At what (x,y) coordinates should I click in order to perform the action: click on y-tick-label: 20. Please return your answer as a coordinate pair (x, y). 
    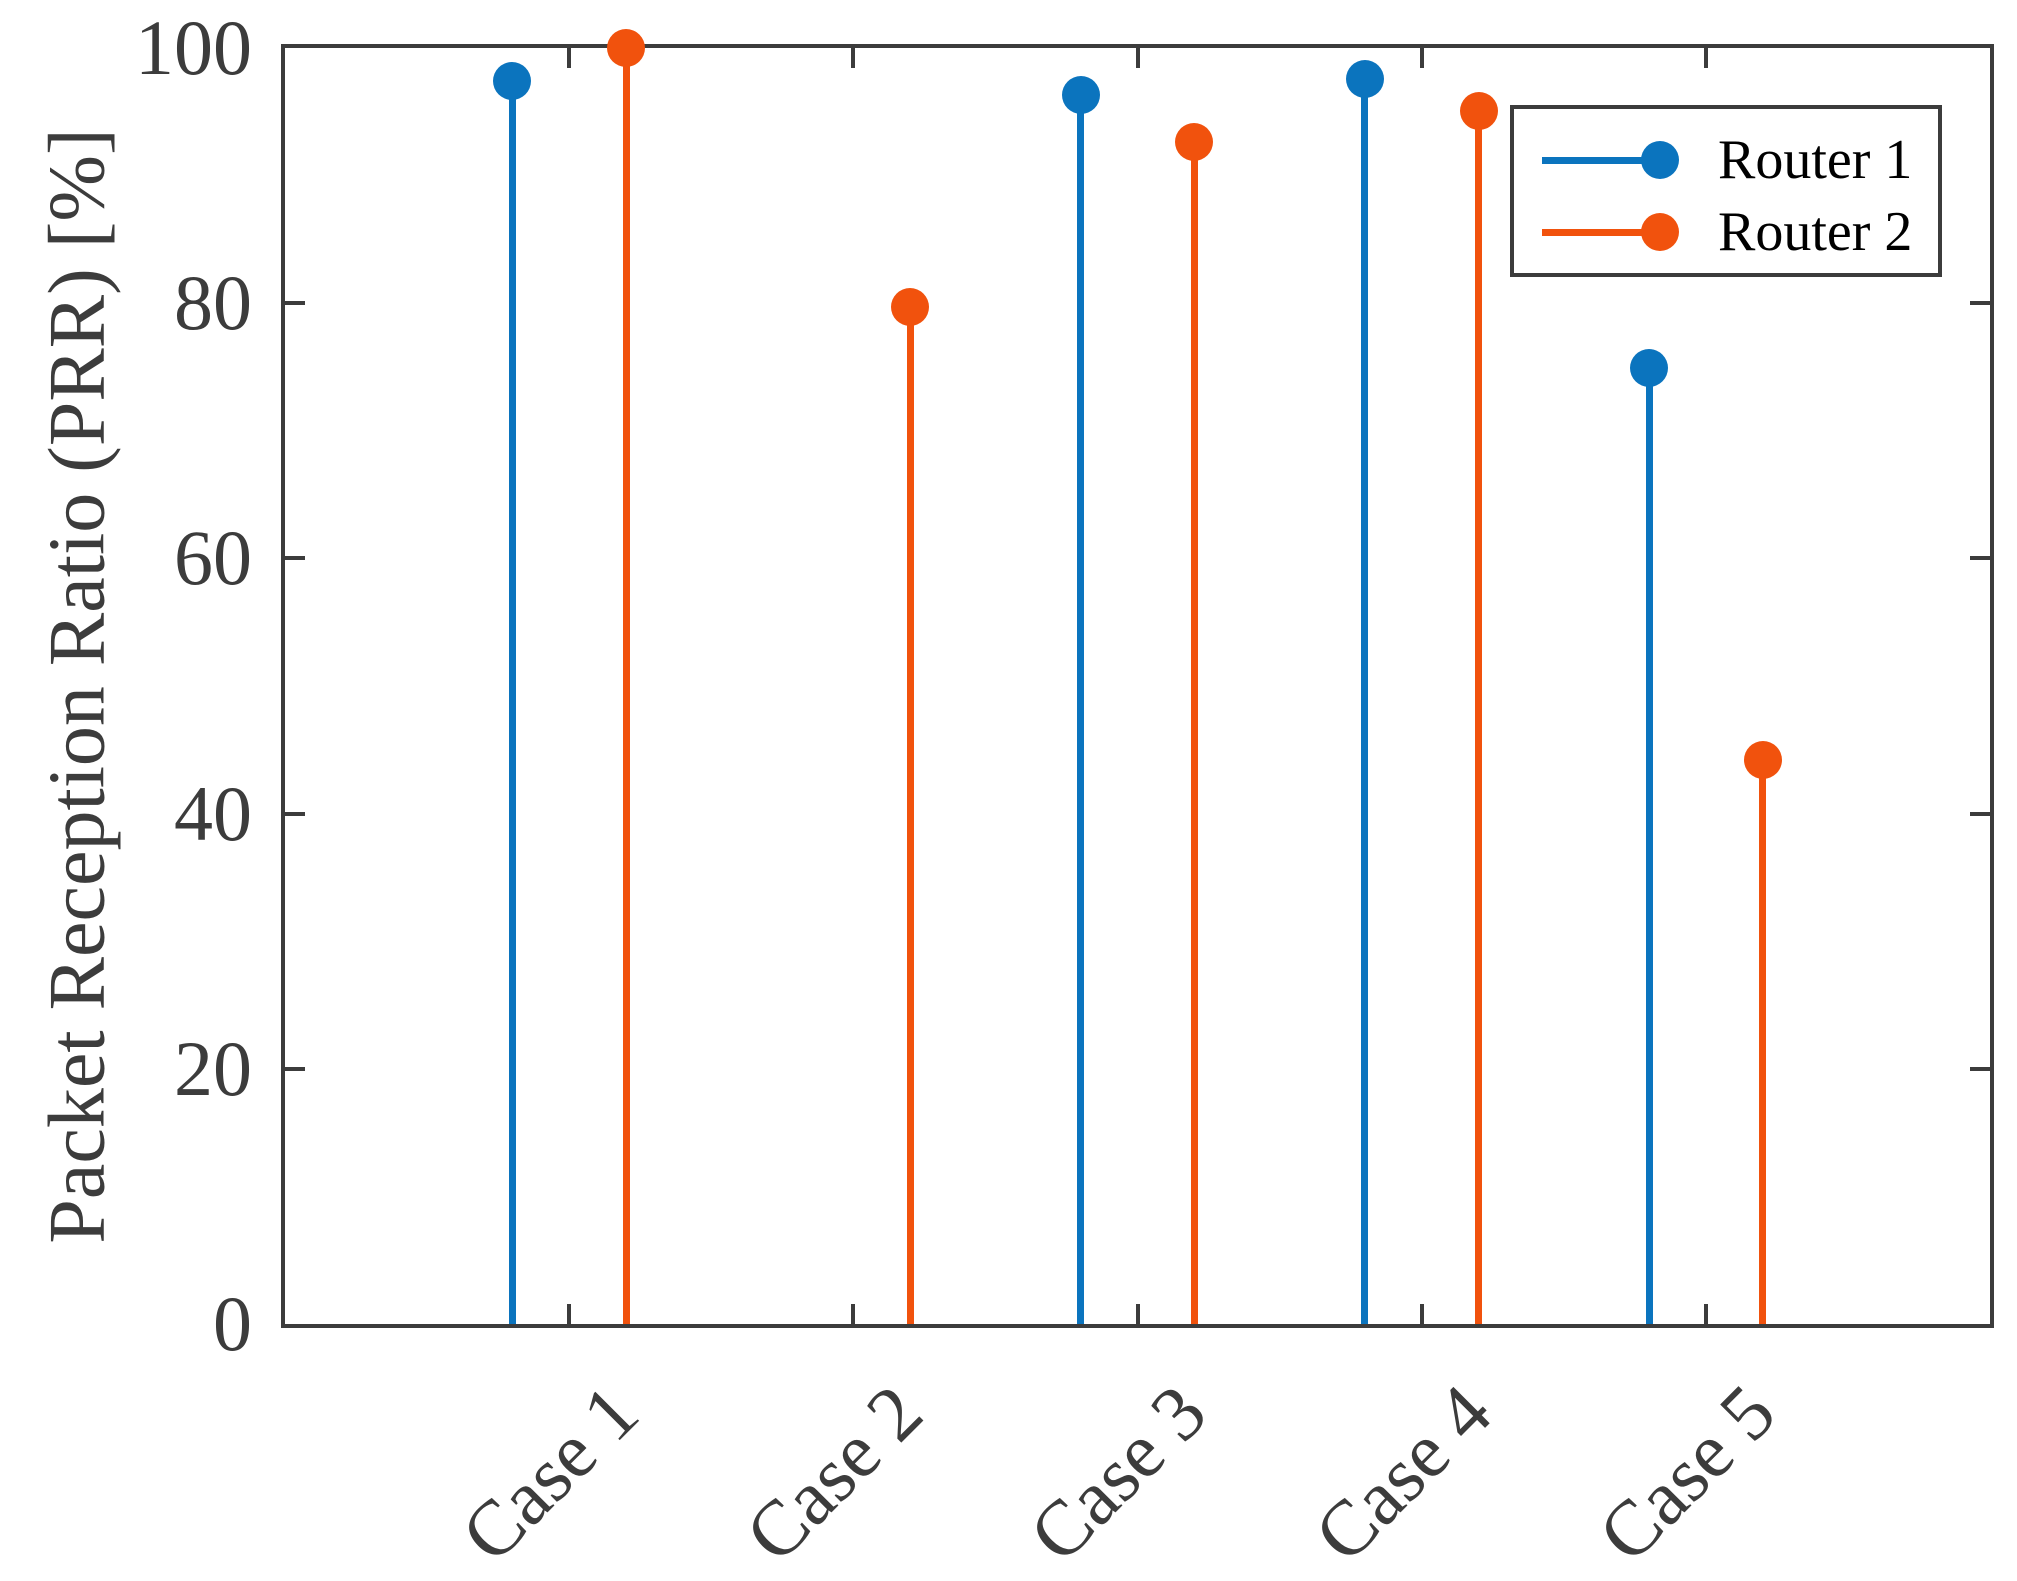
    Looking at the image, I should click on (213, 1068).